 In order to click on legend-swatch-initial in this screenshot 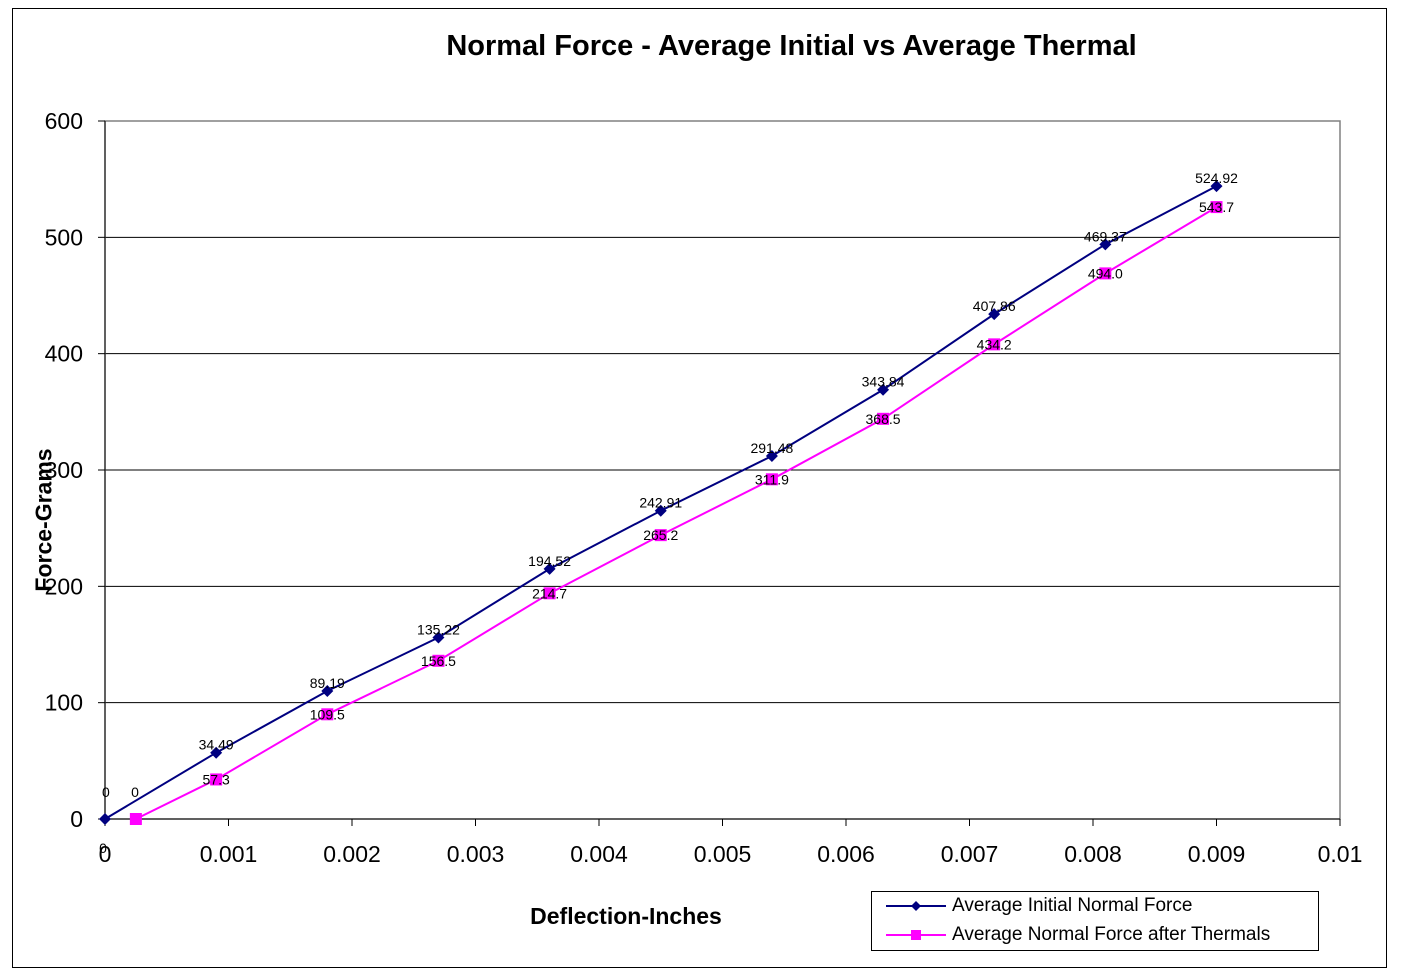, I will do `click(916, 906)`.